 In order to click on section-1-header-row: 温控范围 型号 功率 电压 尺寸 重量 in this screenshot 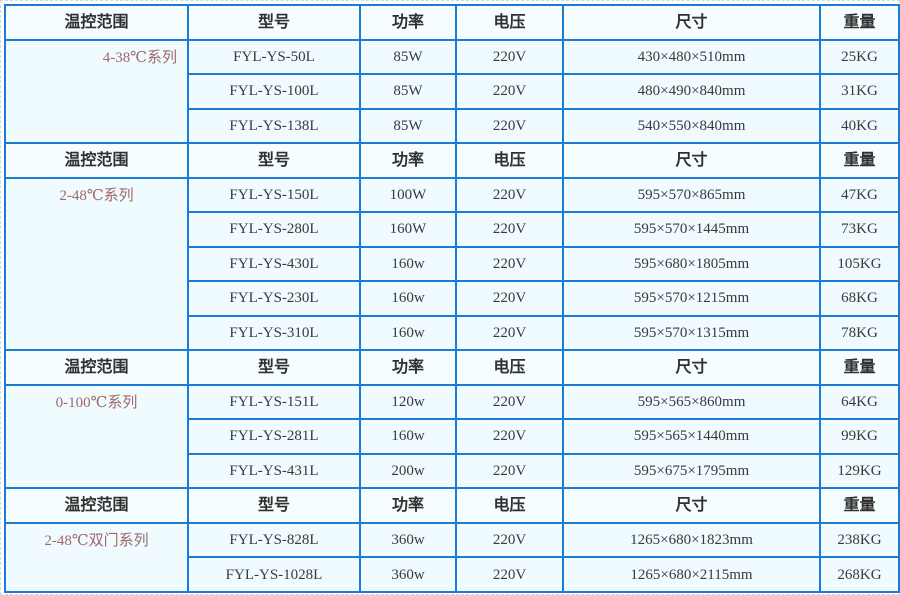, I will do `click(452, 22)`.